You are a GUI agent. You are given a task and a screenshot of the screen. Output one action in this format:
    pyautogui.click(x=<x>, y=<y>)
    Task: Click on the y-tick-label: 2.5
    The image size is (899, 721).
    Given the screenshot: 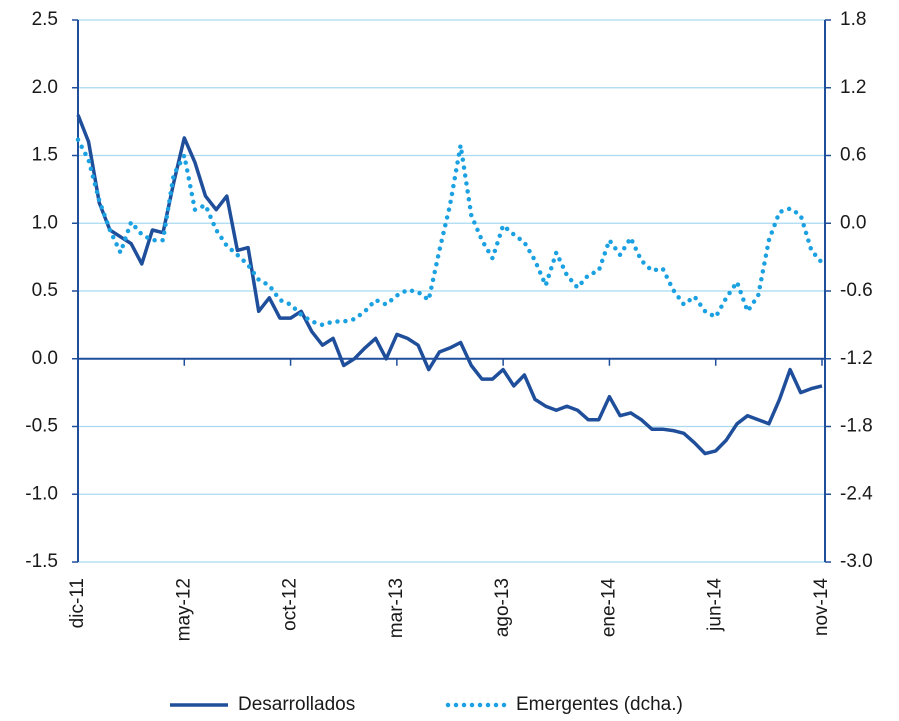 What is the action you would take?
    pyautogui.click(x=45, y=19)
    